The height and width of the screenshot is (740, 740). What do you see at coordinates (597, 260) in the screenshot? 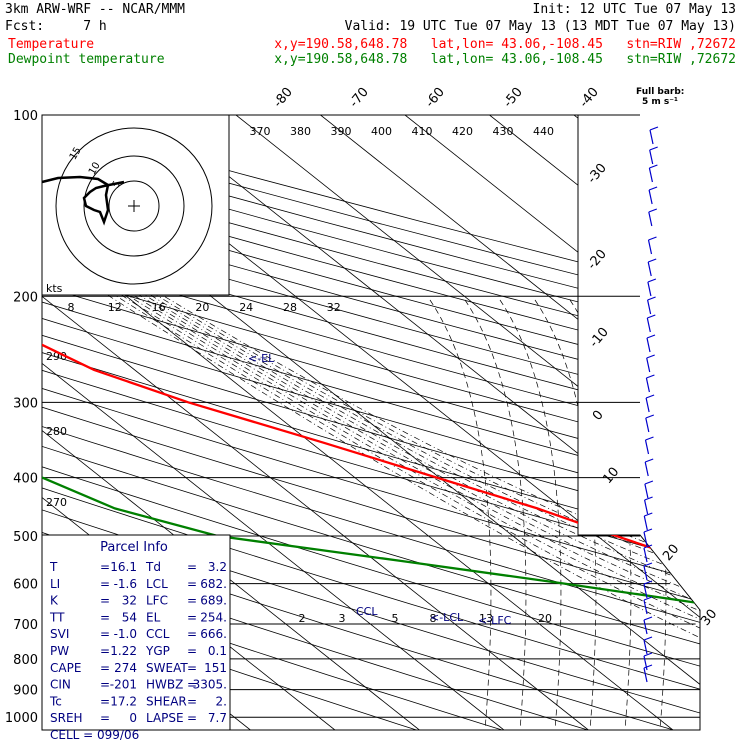
I see `temperature-tick-label: -20` at bounding box center [597, 260].